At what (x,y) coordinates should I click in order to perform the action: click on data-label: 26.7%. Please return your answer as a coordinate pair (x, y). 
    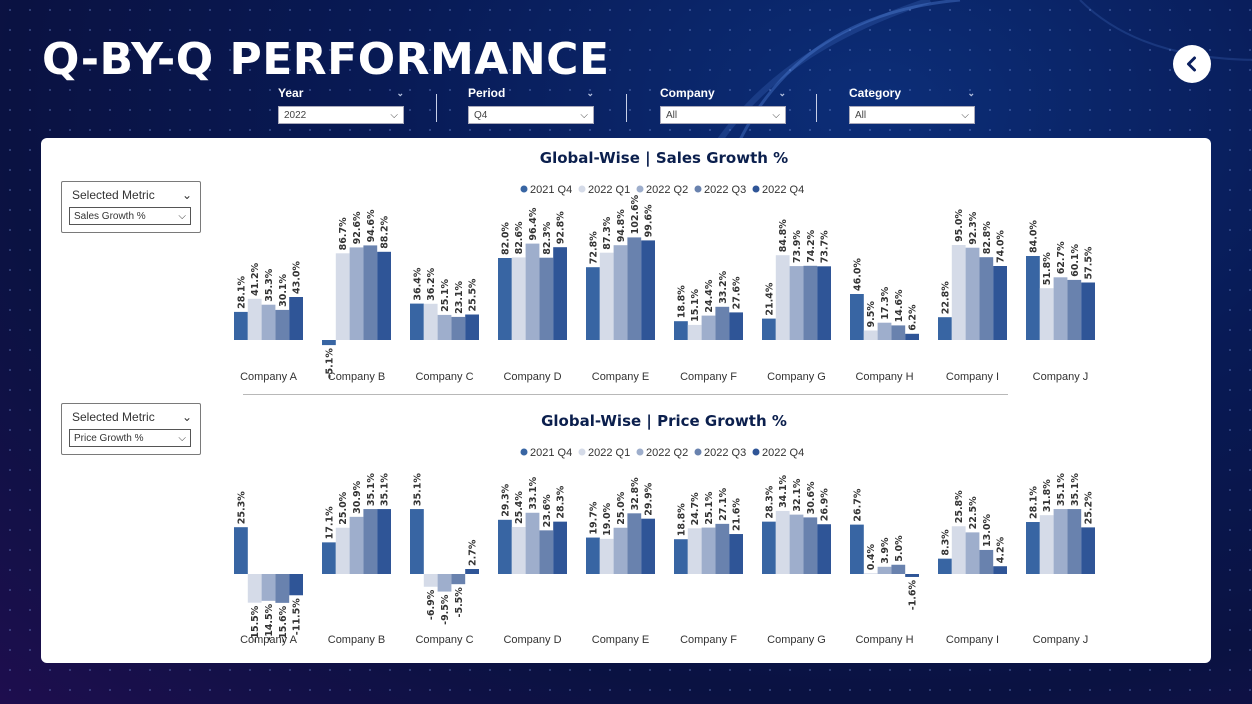
    Looking at the image, I should click on (857, 504).